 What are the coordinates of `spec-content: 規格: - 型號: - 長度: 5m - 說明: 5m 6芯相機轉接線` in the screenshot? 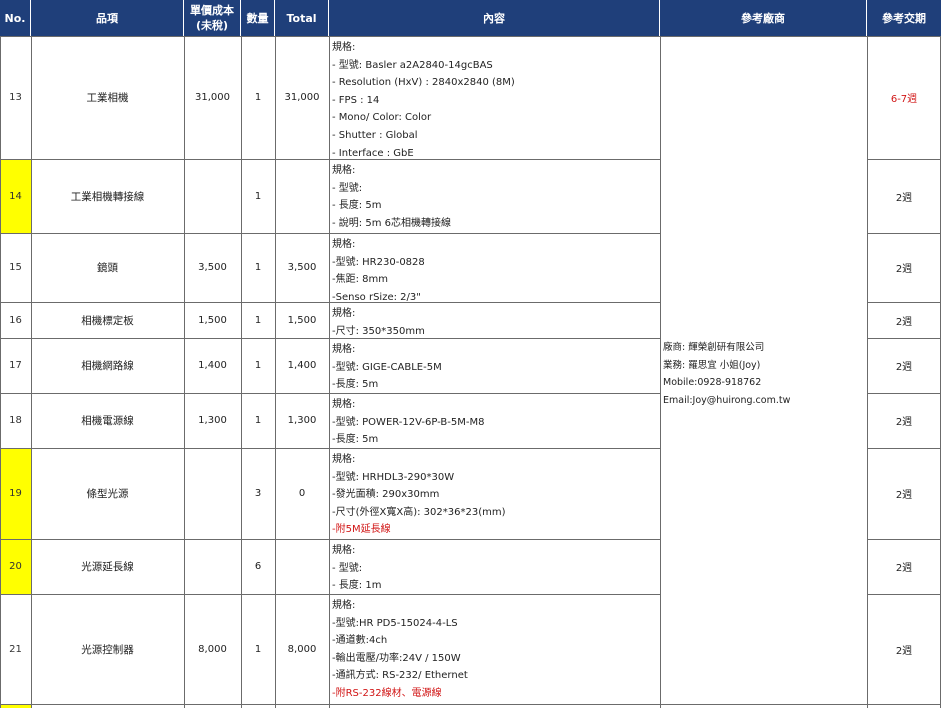 It's located at (495, 196).